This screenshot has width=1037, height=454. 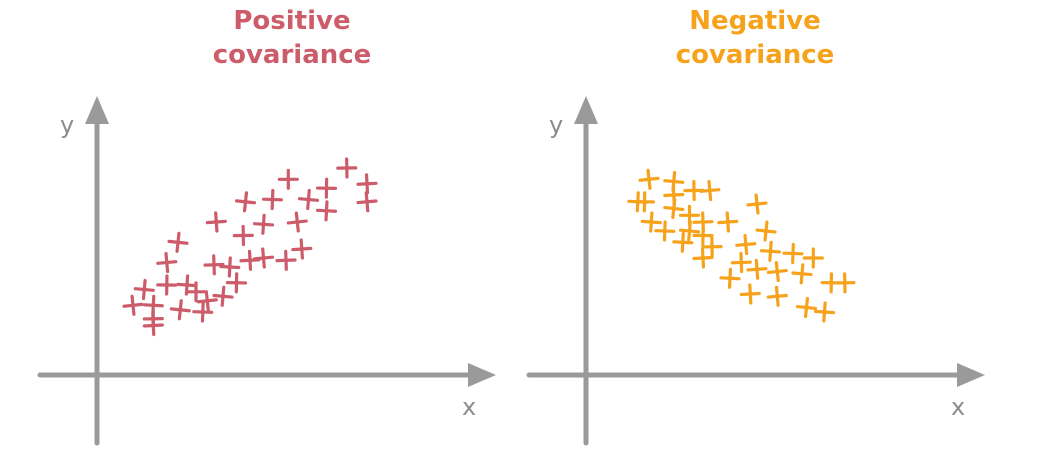 I want to click on negative-data-points, so click(x=741, y=245).